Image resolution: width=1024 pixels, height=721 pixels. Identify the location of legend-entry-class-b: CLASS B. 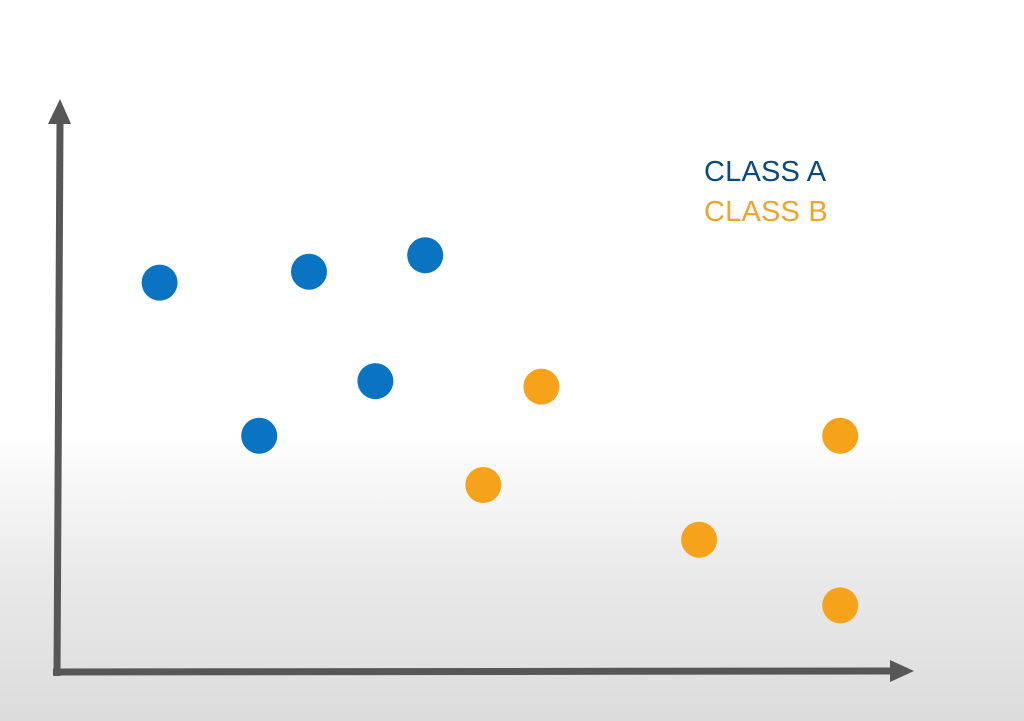
(766, 212).